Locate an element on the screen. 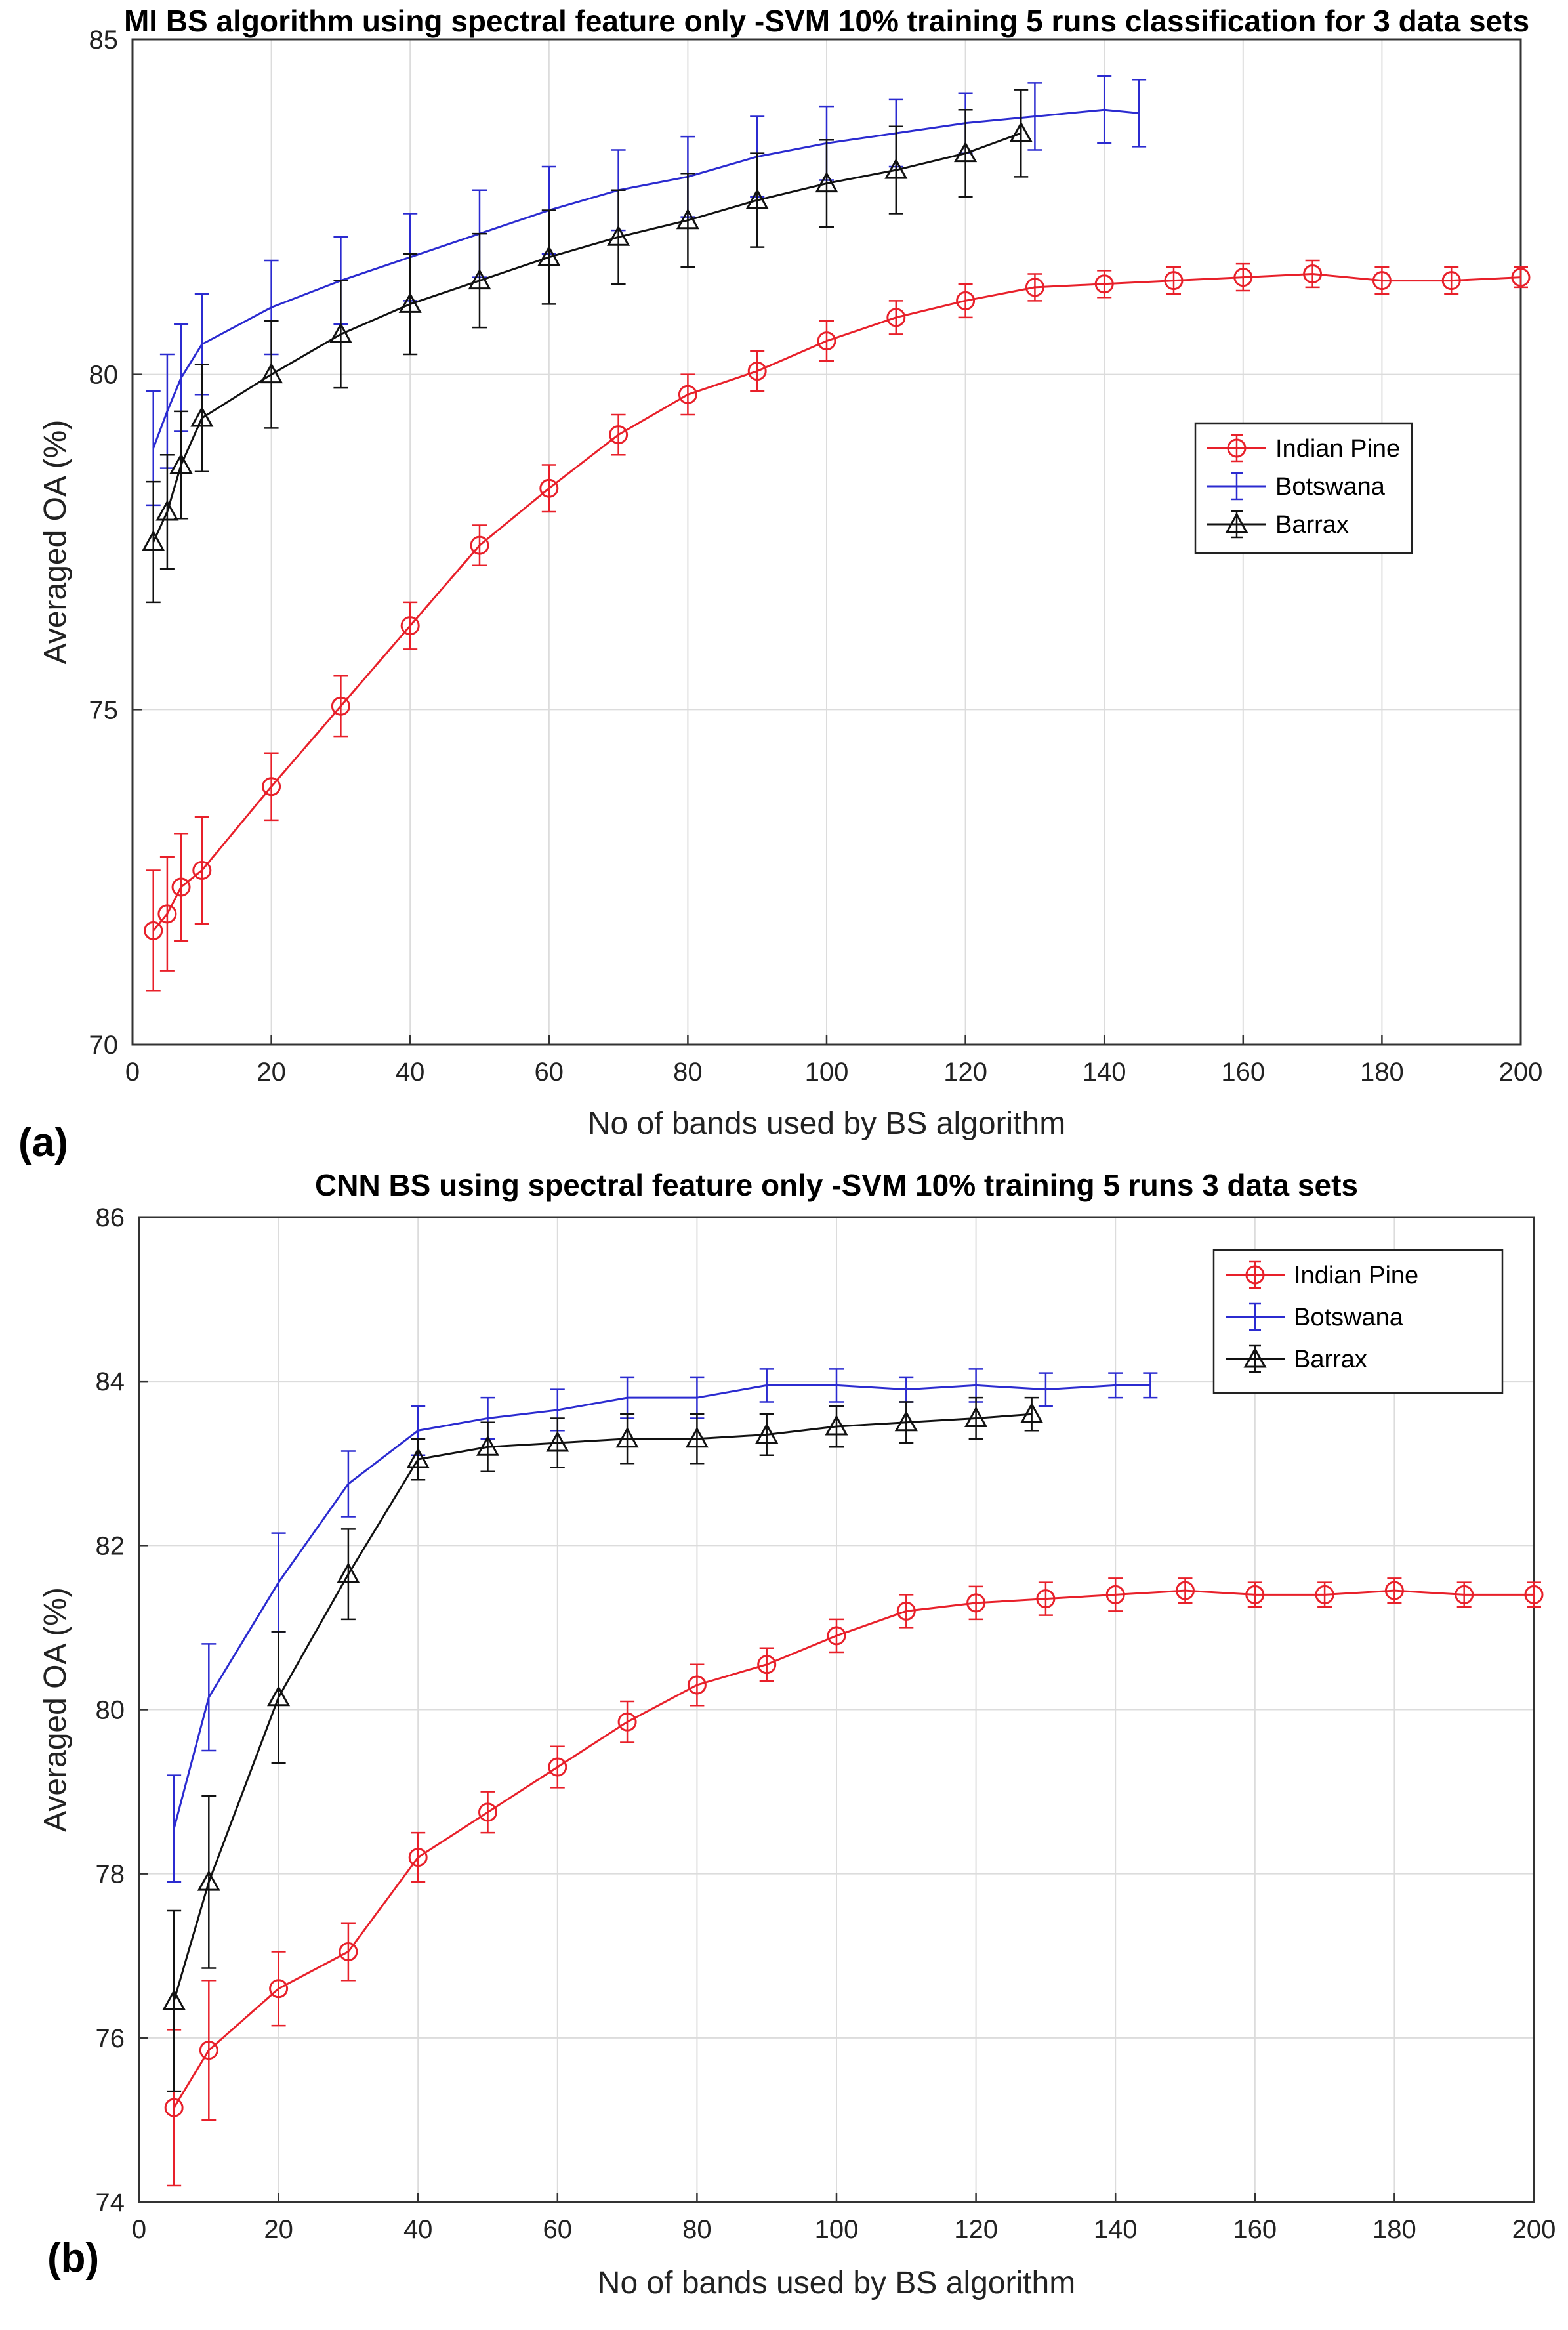  panel-label: (b) is located at coordinates (73, 2258).